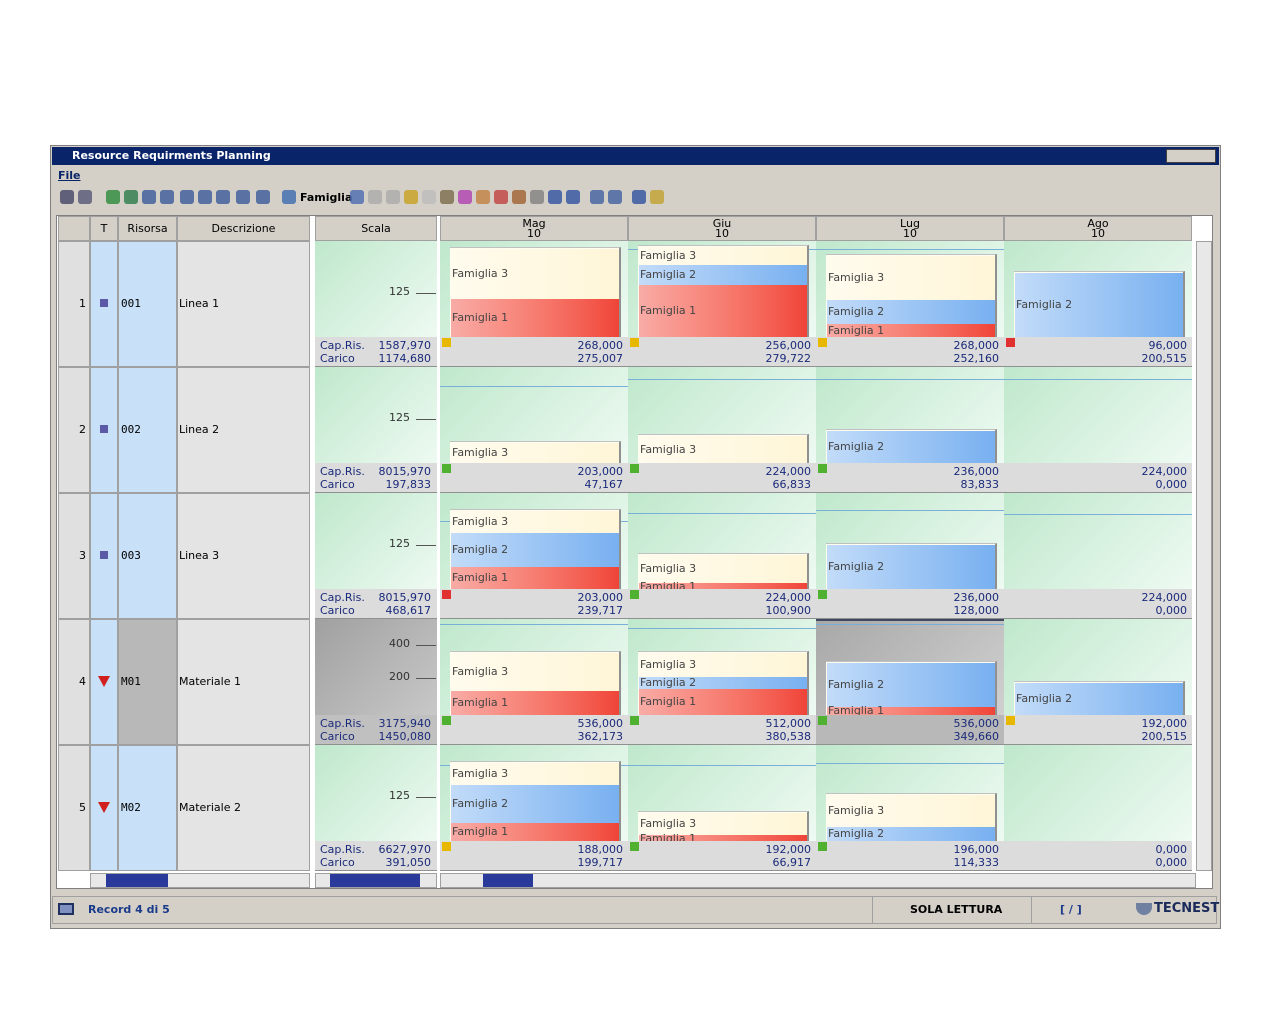  Describe the element at coordinates (910, 223) in the screenshot. I see `month-name: Lug` at that location.